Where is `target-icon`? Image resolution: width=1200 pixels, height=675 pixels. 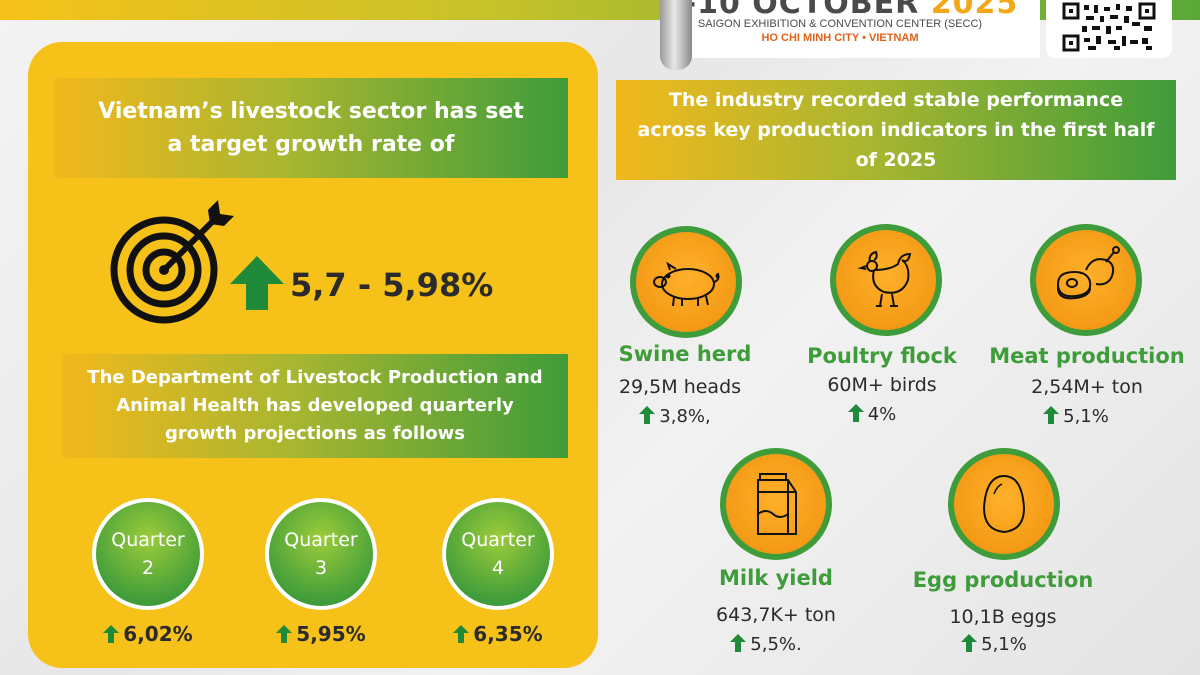 target-icon is located at coordinates (172, 262).